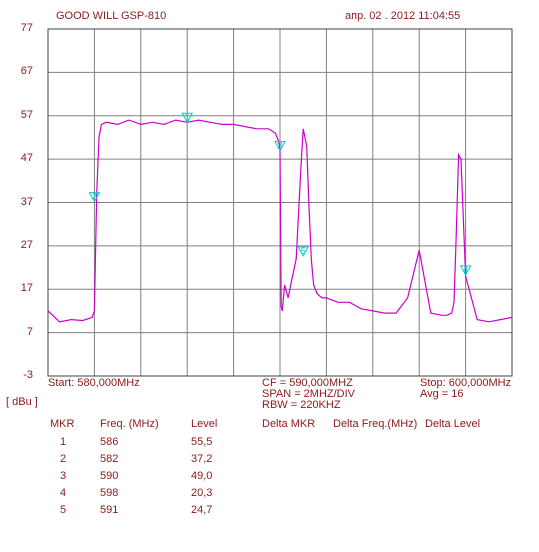 The width and height of the screenshot is (539, 552). What do you see at coordinates (63, 442) in the screenshot?
I see `row-mkr: 1` at bounding box center [63, 442].